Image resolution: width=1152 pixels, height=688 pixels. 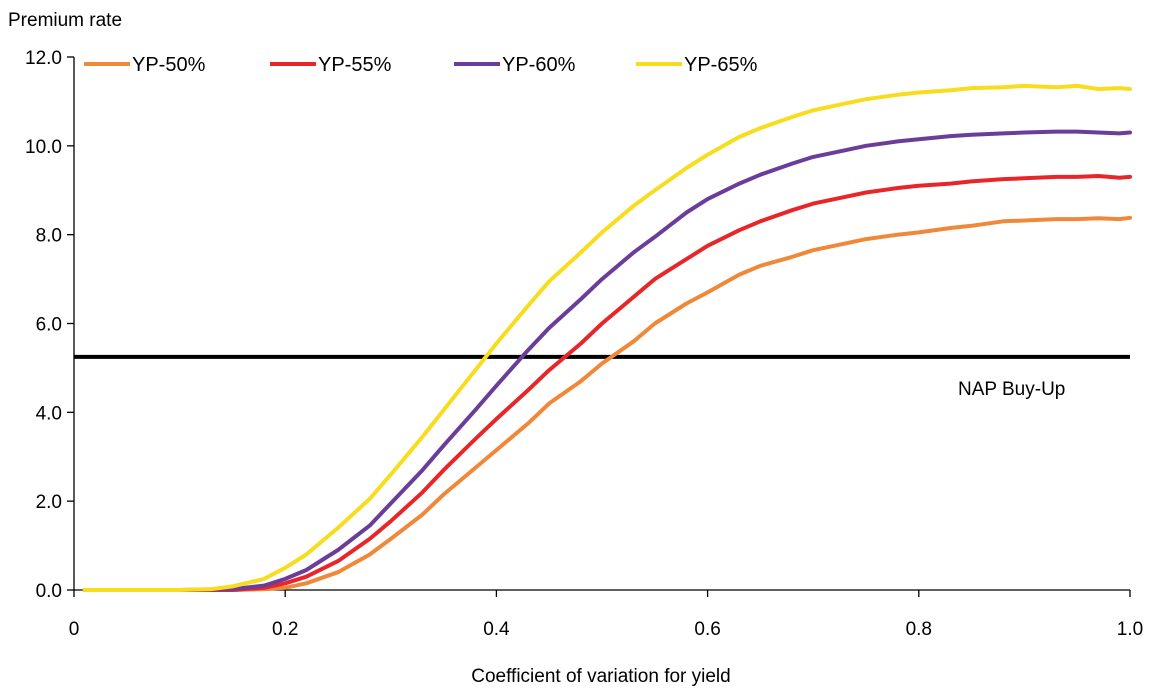 I want to click on x-axis-title: Coefficient of variation for yield, so click(x=600, y=676).